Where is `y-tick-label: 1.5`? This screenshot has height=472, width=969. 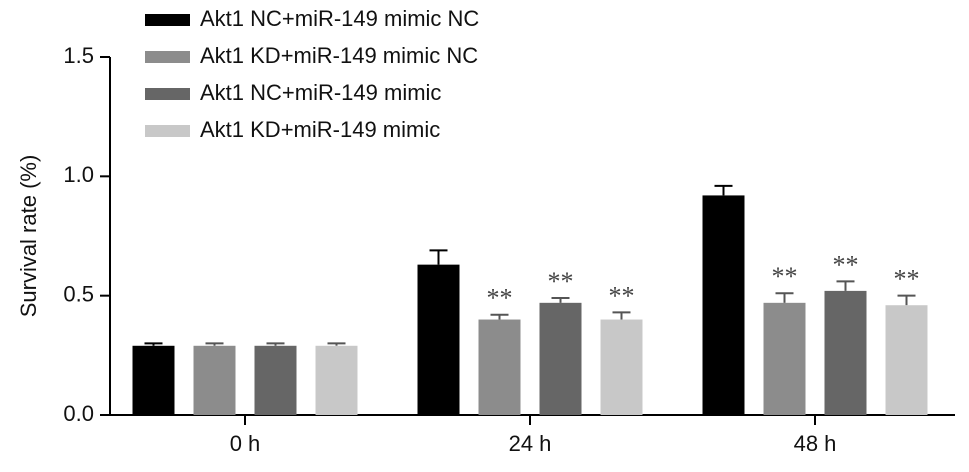 y-tick-label: 1.5 is located at coordinates (78, 55).